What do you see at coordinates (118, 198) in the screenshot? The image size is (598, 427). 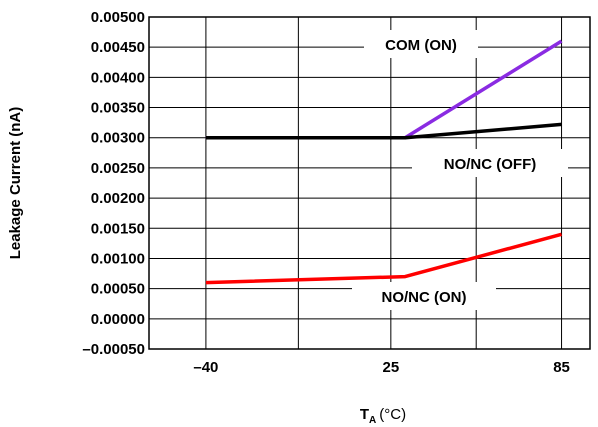 I see `y-tick-label: 0.00200` at bounding box center [118, 198].